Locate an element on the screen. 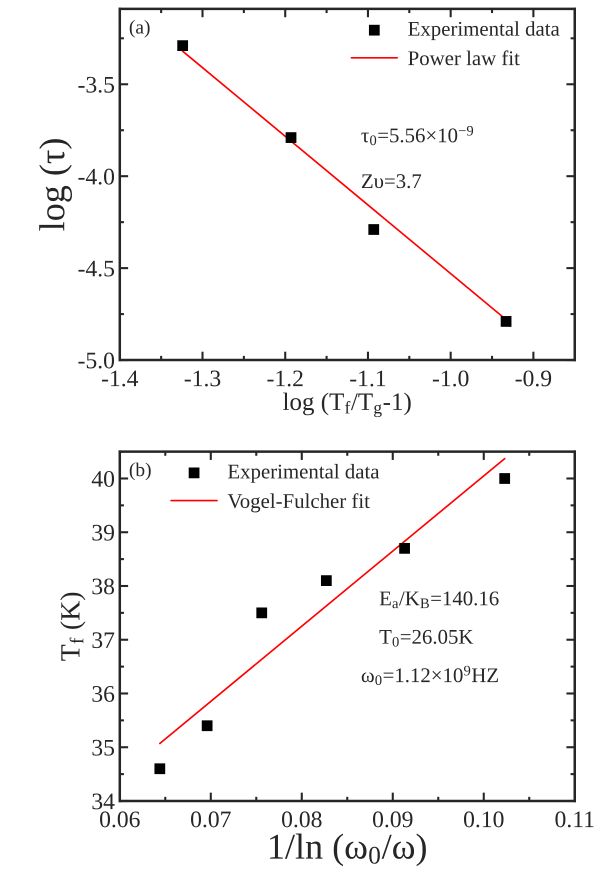 This screenshot has width=605, height=889. x-tick-label: 0.10 is located at coordinates (484, 819).